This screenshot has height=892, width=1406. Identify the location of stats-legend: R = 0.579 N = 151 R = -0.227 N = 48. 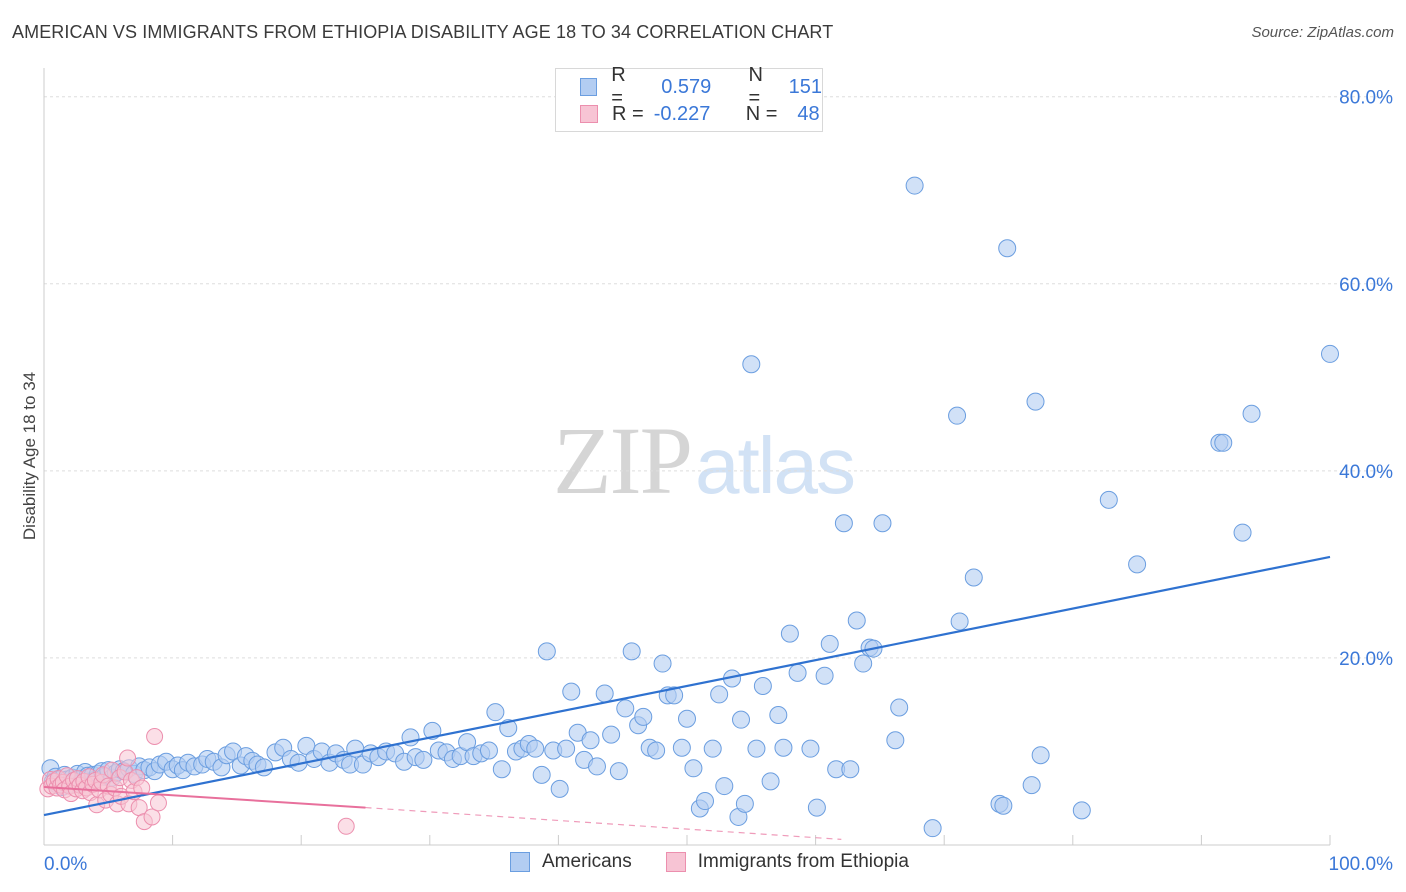
(689, 98).